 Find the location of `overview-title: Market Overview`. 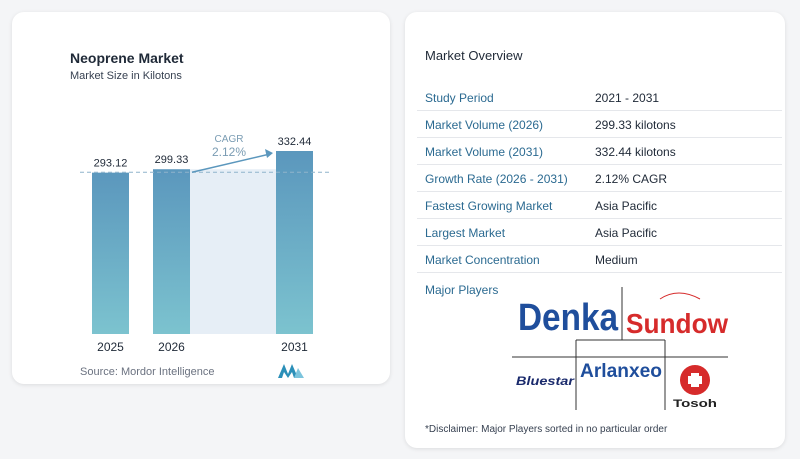

overview-title: Market Overview is located at coordinates (474, 55).